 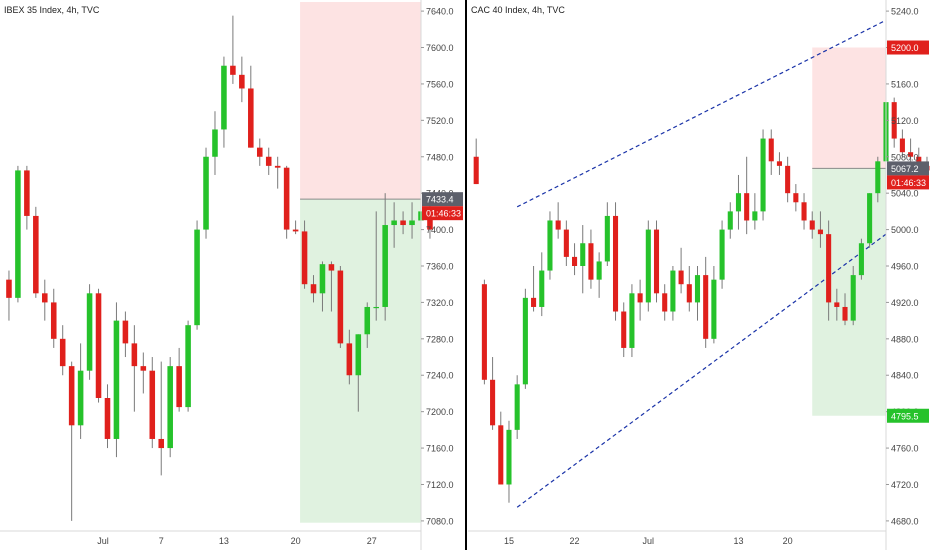 I want to click on ibex-risk-zone, so click(x=360, y=101).